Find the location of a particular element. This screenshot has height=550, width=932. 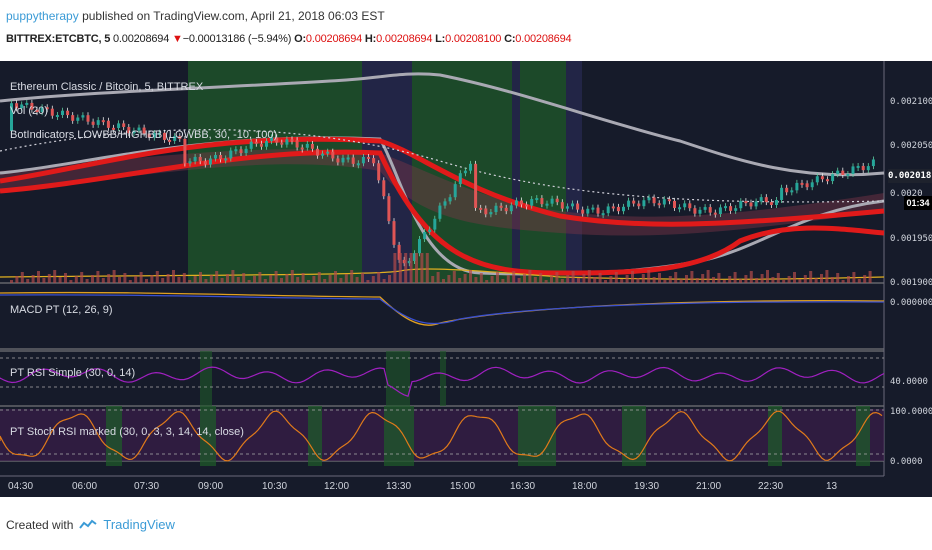

macd-indicator-label: MACD PT (12, 26, 9) is located at coordinates (61, 310).